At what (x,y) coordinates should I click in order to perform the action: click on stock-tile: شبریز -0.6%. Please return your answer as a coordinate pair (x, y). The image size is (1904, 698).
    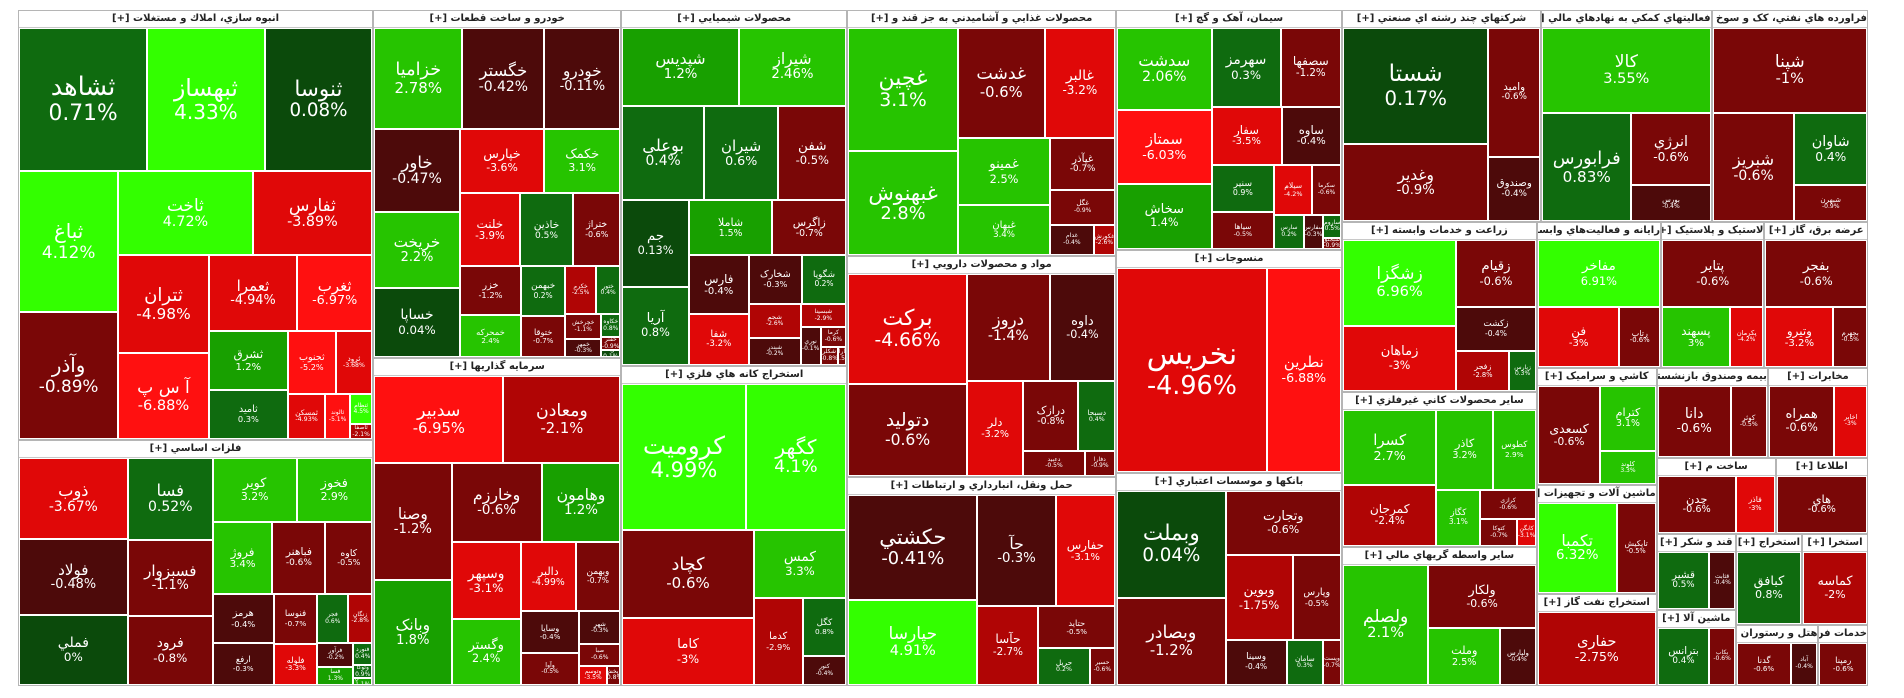
    Looking at the image, I should click on (1753, 167).